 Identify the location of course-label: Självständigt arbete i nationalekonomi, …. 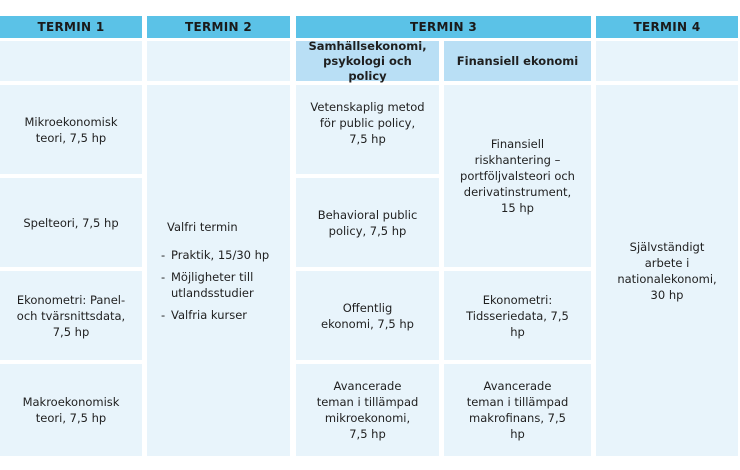
(667, 270).